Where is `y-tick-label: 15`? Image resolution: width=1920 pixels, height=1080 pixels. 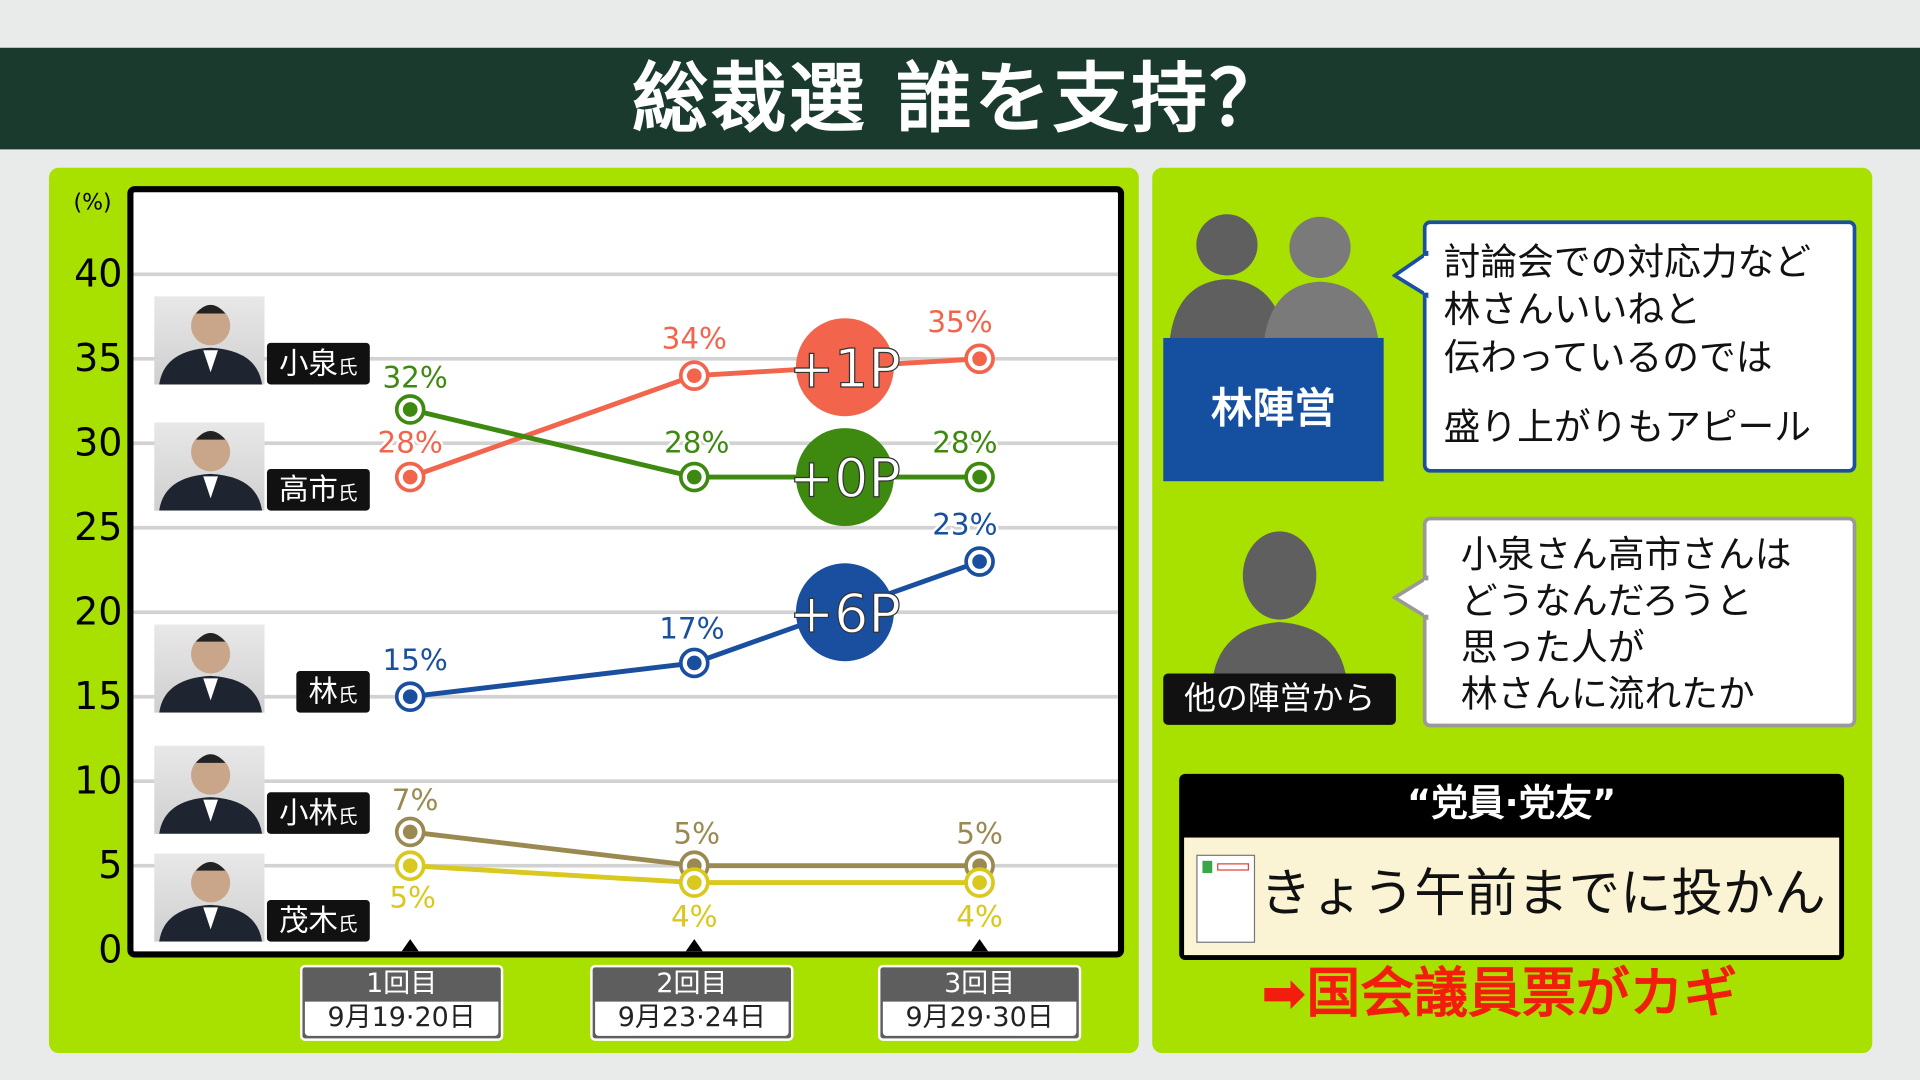
y-tick-label: 15 is located at coordinates (98, 696).